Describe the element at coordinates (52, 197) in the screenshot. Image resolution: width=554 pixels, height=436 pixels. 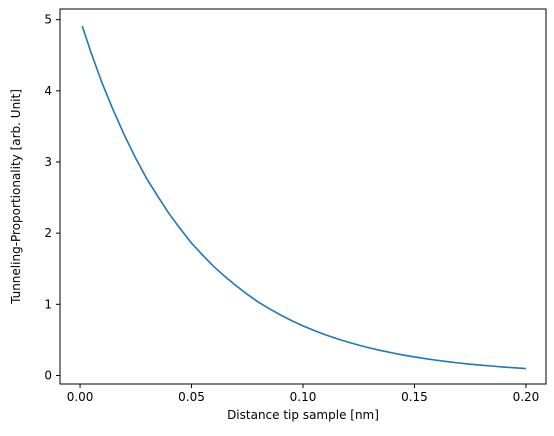
I see `y-axis-ticks: 0 1 2 3 4 5` at that location.